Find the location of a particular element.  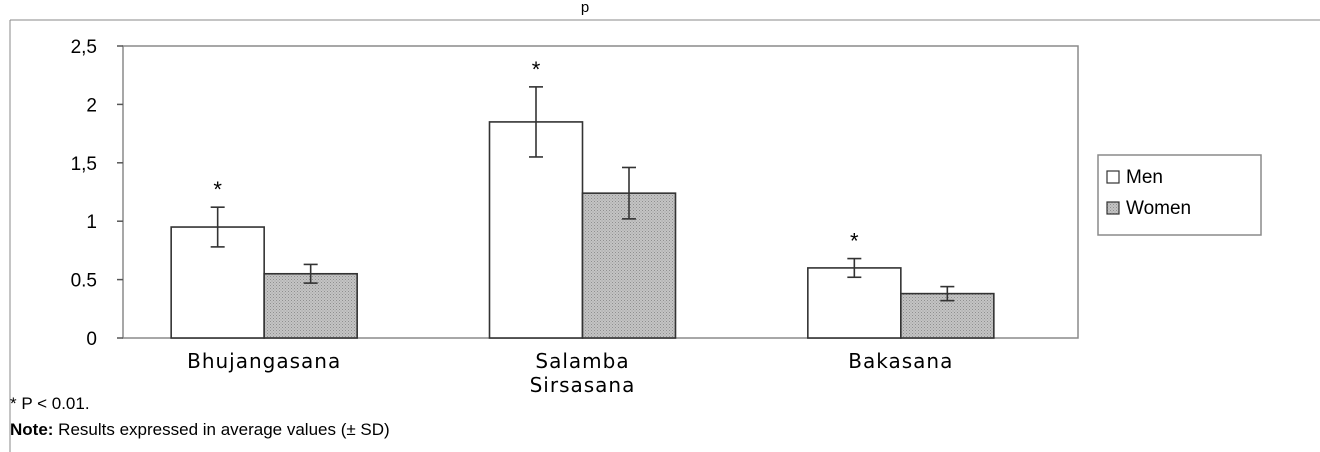

y-tick-label: 1,5 is located at coordinates (84, 164).